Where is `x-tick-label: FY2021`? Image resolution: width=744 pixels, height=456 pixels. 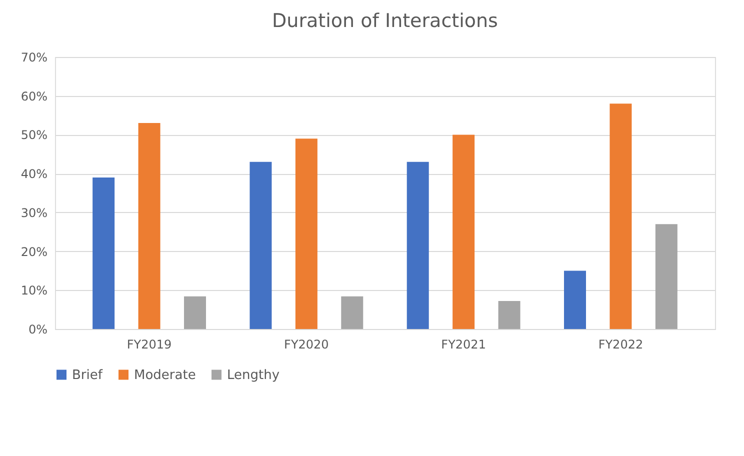 x-tick-label: FY2021 is located at coordinates (463, 345).